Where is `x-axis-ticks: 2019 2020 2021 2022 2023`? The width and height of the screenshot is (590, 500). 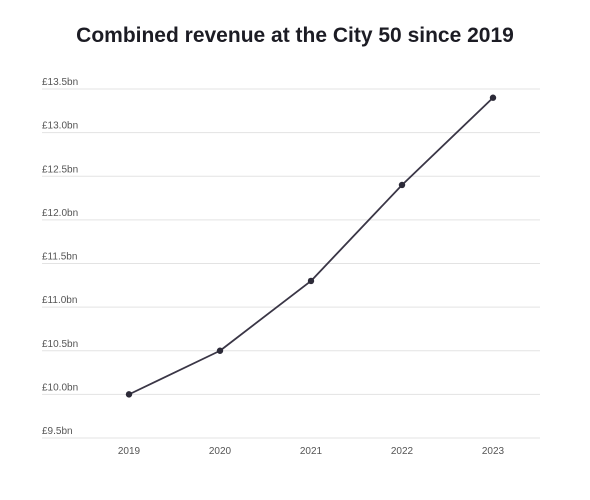
x-axis-ticks: 2019 2020 2021 2022 2023 is located at coordinates (311, 451).